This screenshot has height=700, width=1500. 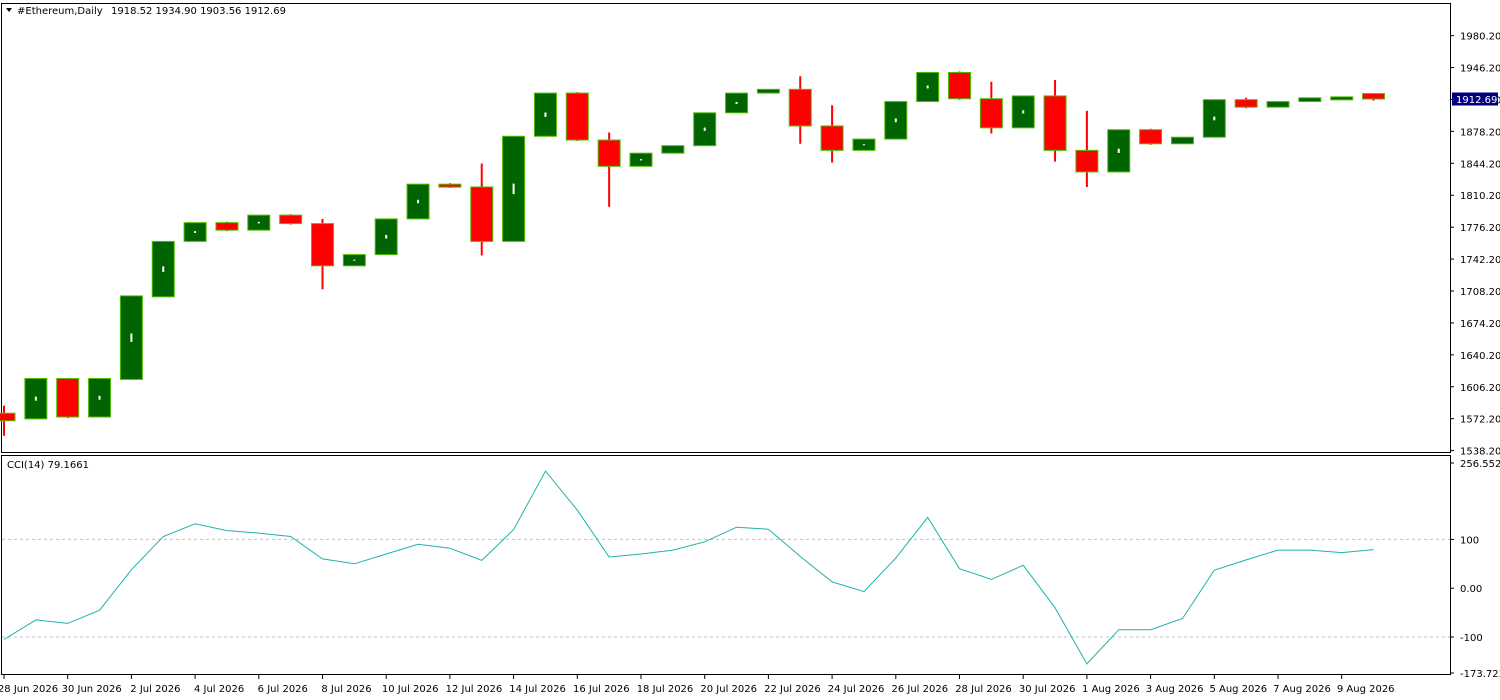 What do you see at coordinates (1475, 569) in the screenshot?
I see `cci-axis: 256.5528 100 0.00 -100 -173.7234` at bounding box center [1475, 569].